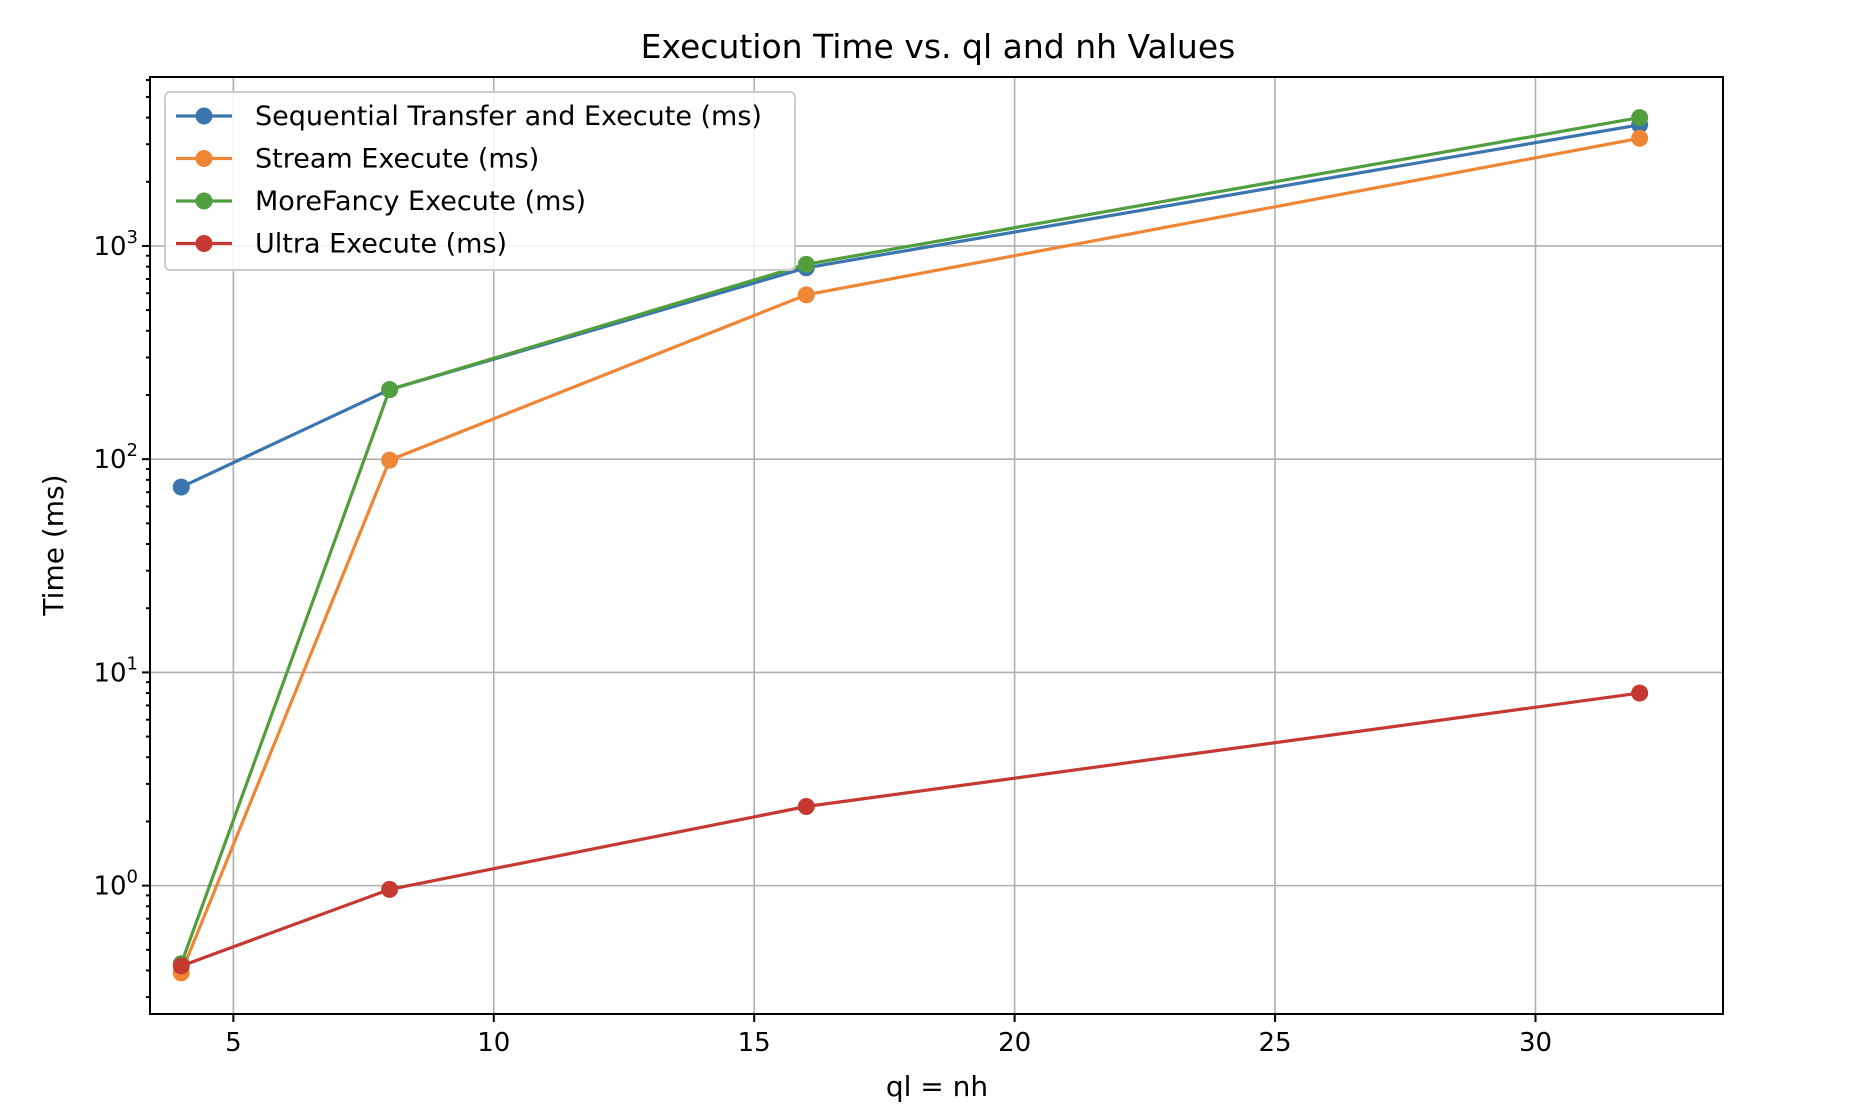 The width and height of the screenshot is (1852, 1114). Describe the element at coordinates (53, 545) in the screenshot. I see `y-axis-title: Time (ms)` at that location.